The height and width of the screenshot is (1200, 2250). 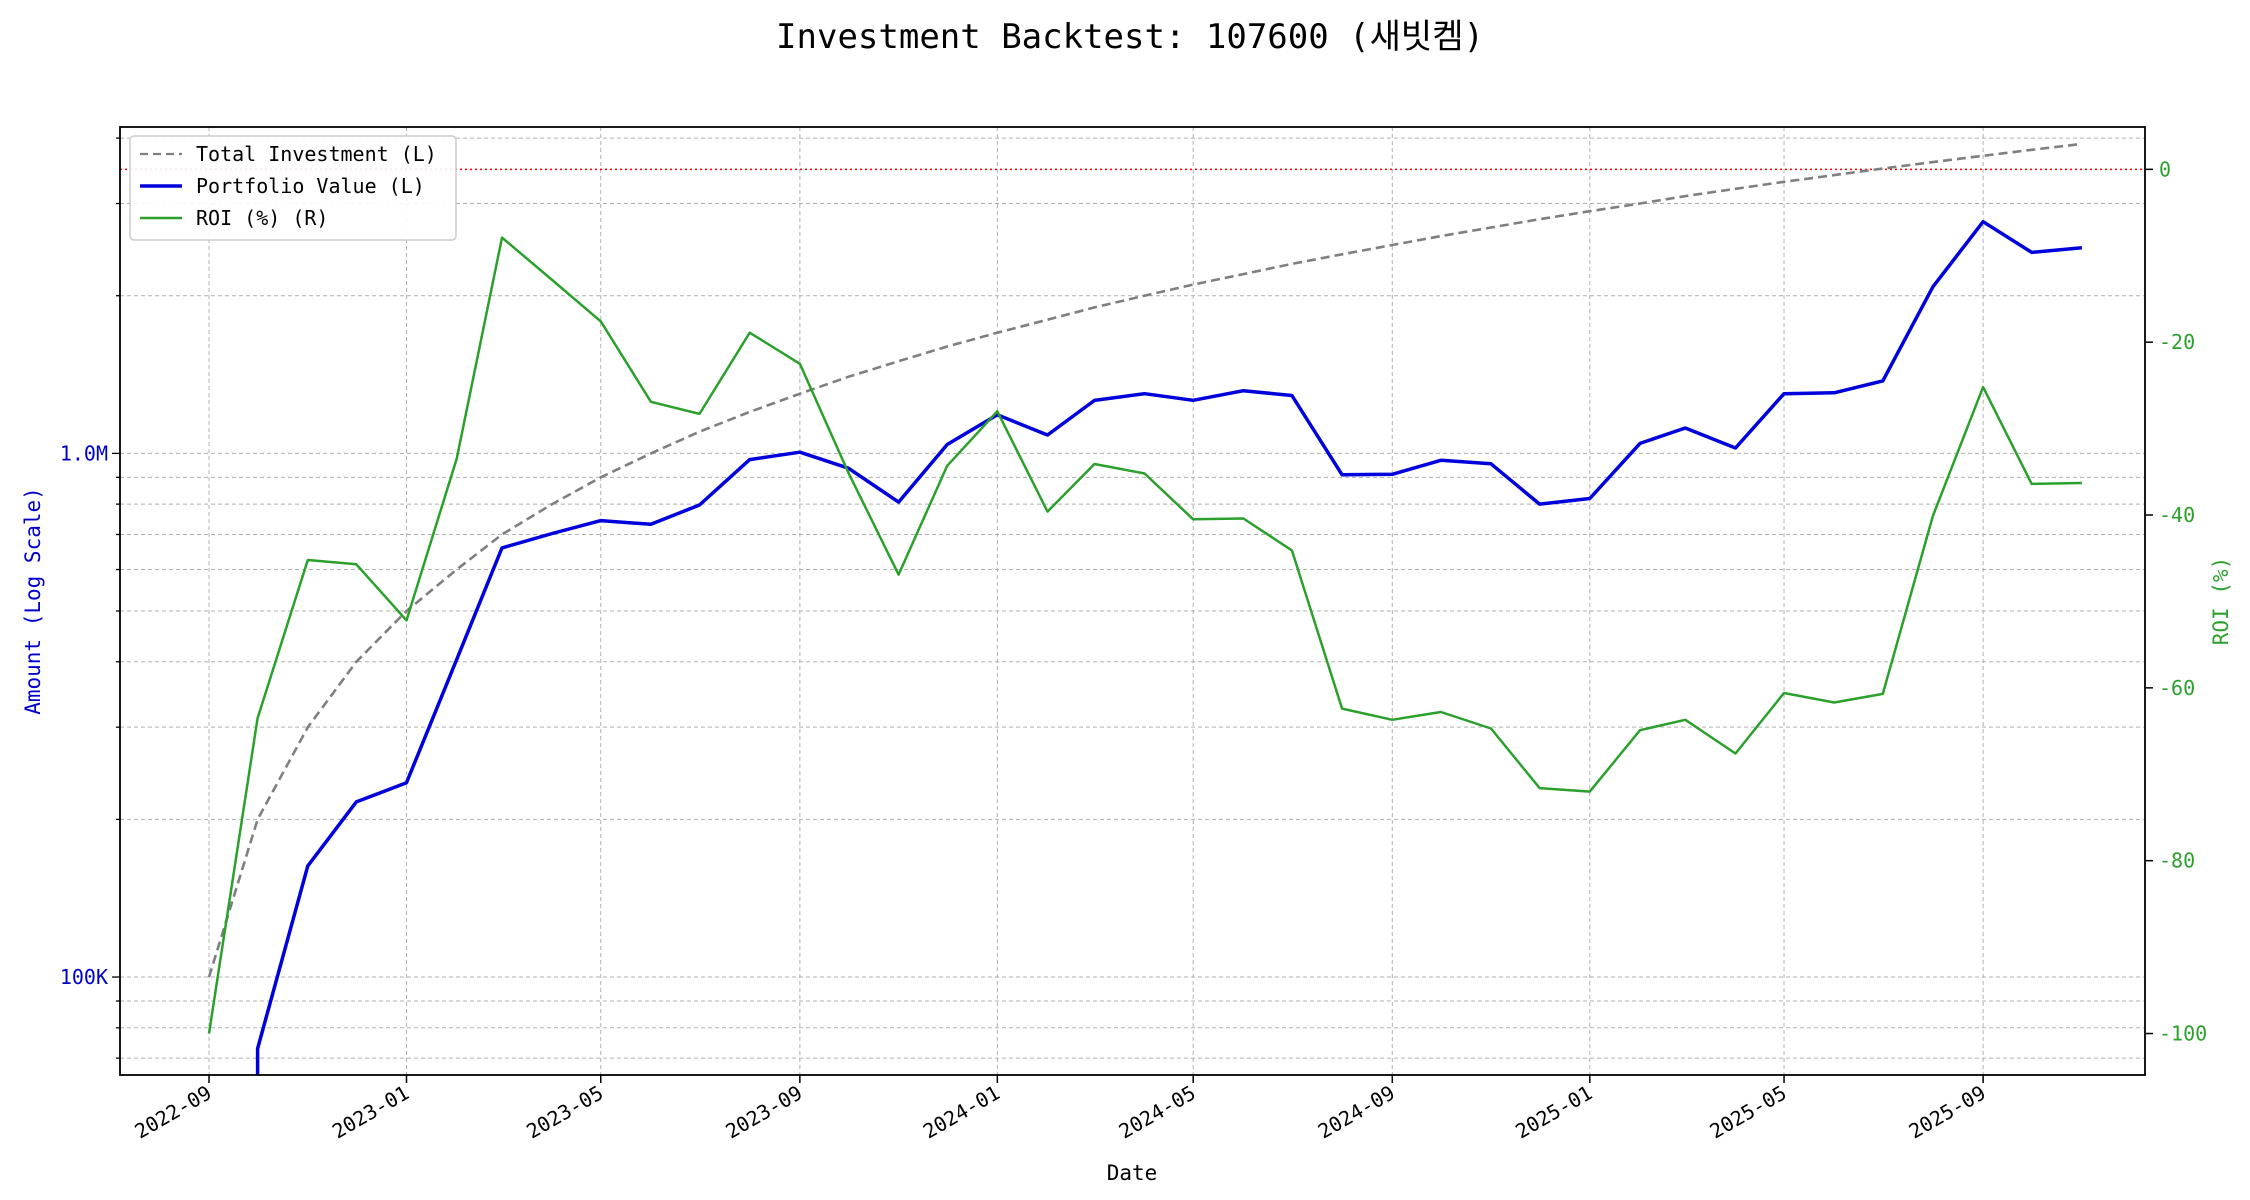 What do you see at coordinates (33, 601) in the screenshot?
I see `left-axis-label: Amount (Log Scale)` at bounding box center [33, 601].